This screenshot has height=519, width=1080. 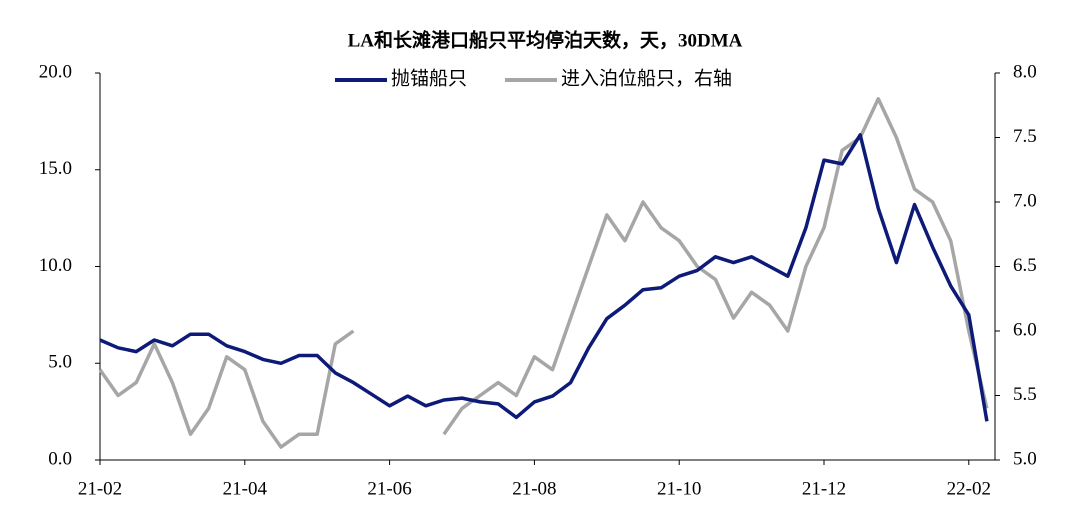 I want to click on x-tick-label: 21-02, so click(x=100, y=488).